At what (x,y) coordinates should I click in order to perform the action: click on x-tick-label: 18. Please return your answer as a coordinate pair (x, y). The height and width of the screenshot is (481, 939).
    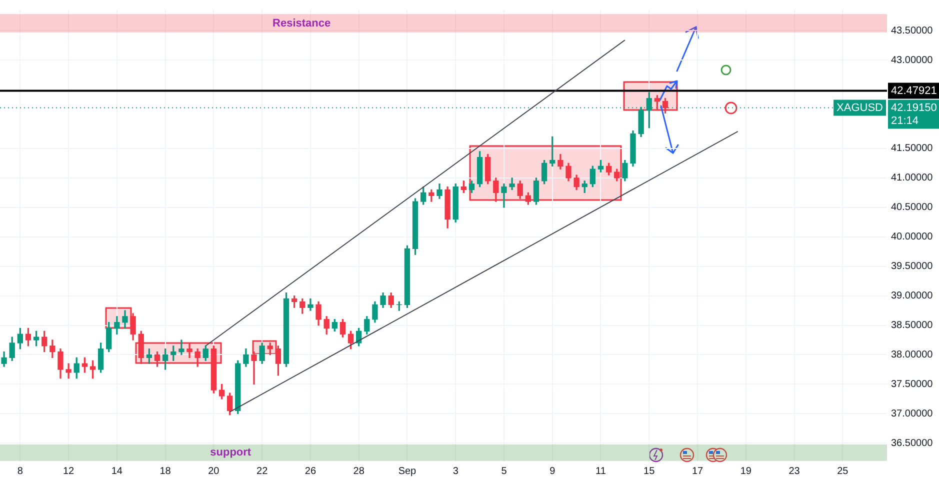
    Looking at the image, I should click on (166, 471).